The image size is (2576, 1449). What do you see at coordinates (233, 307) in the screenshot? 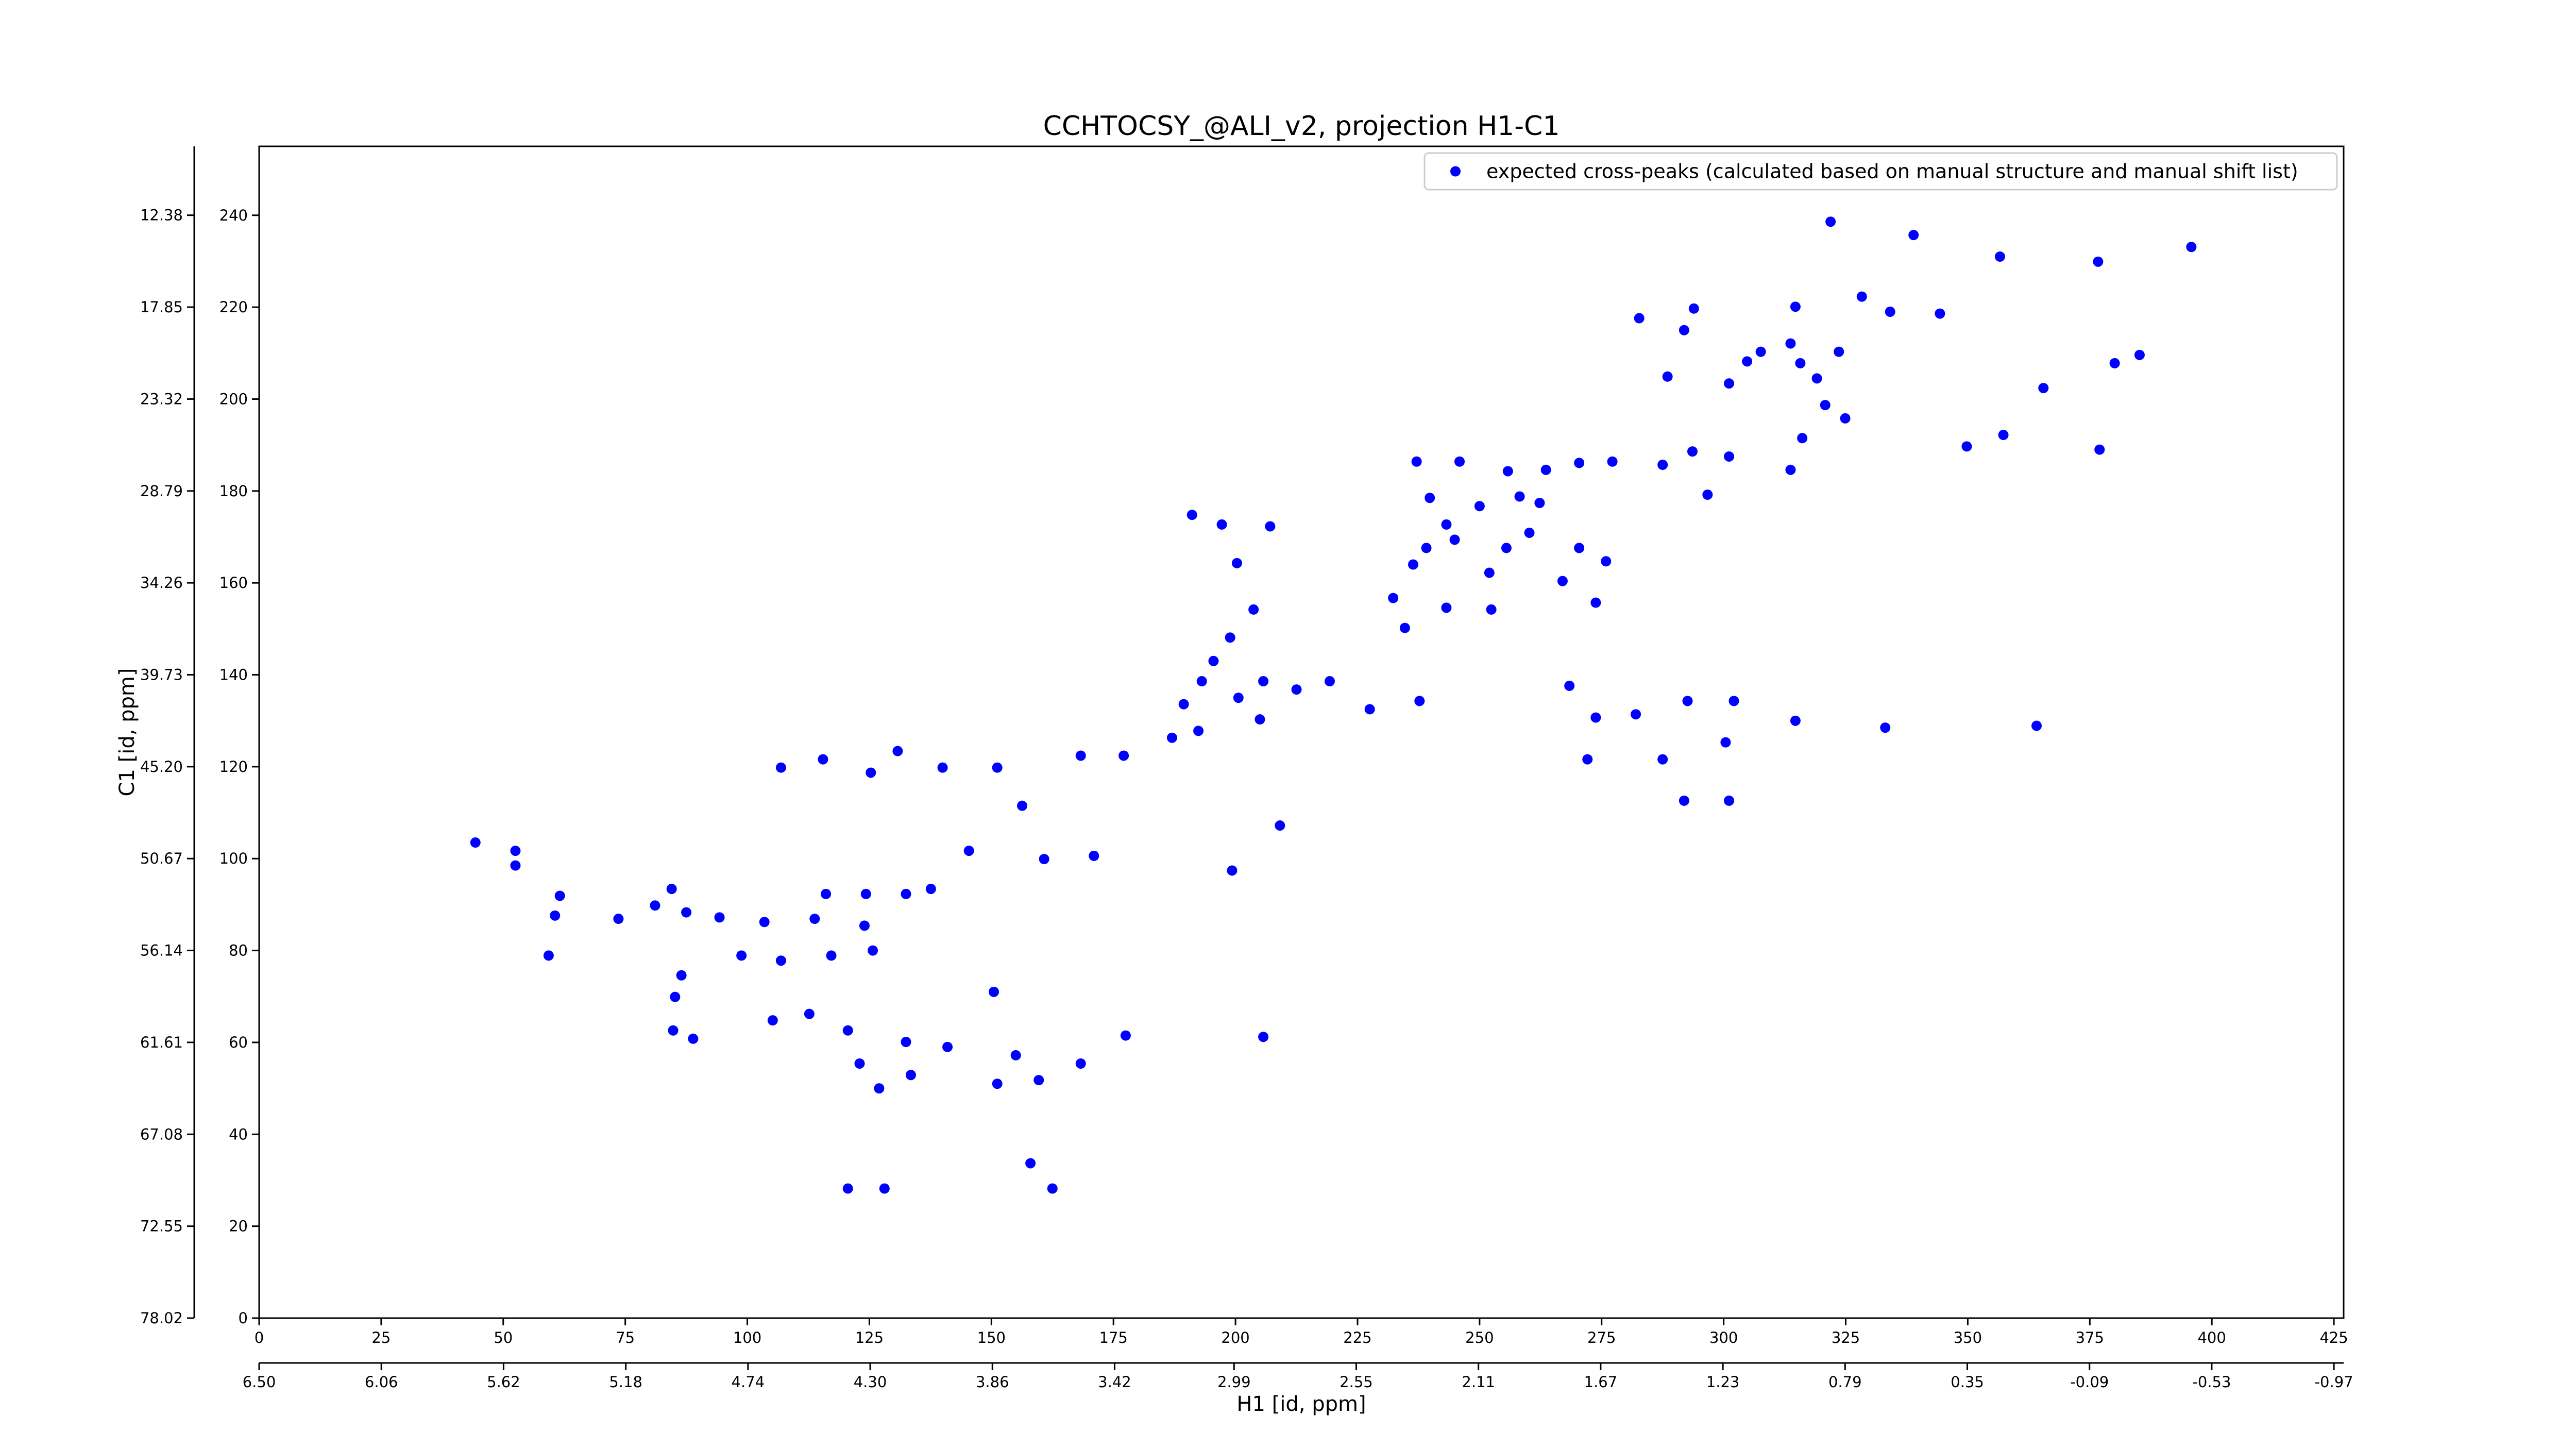
I see `y-tick-label: 220` at bounding box center [233, 307].